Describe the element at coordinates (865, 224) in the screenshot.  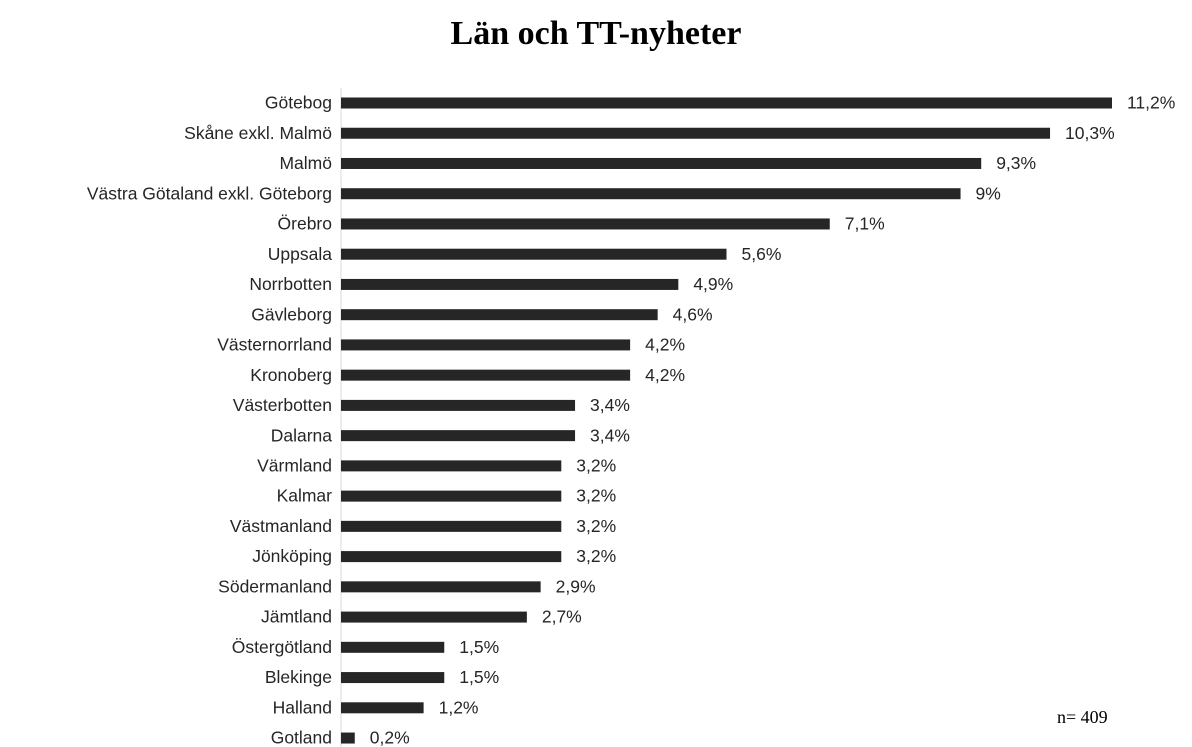
I see `value-label: 7,1%` at that location.